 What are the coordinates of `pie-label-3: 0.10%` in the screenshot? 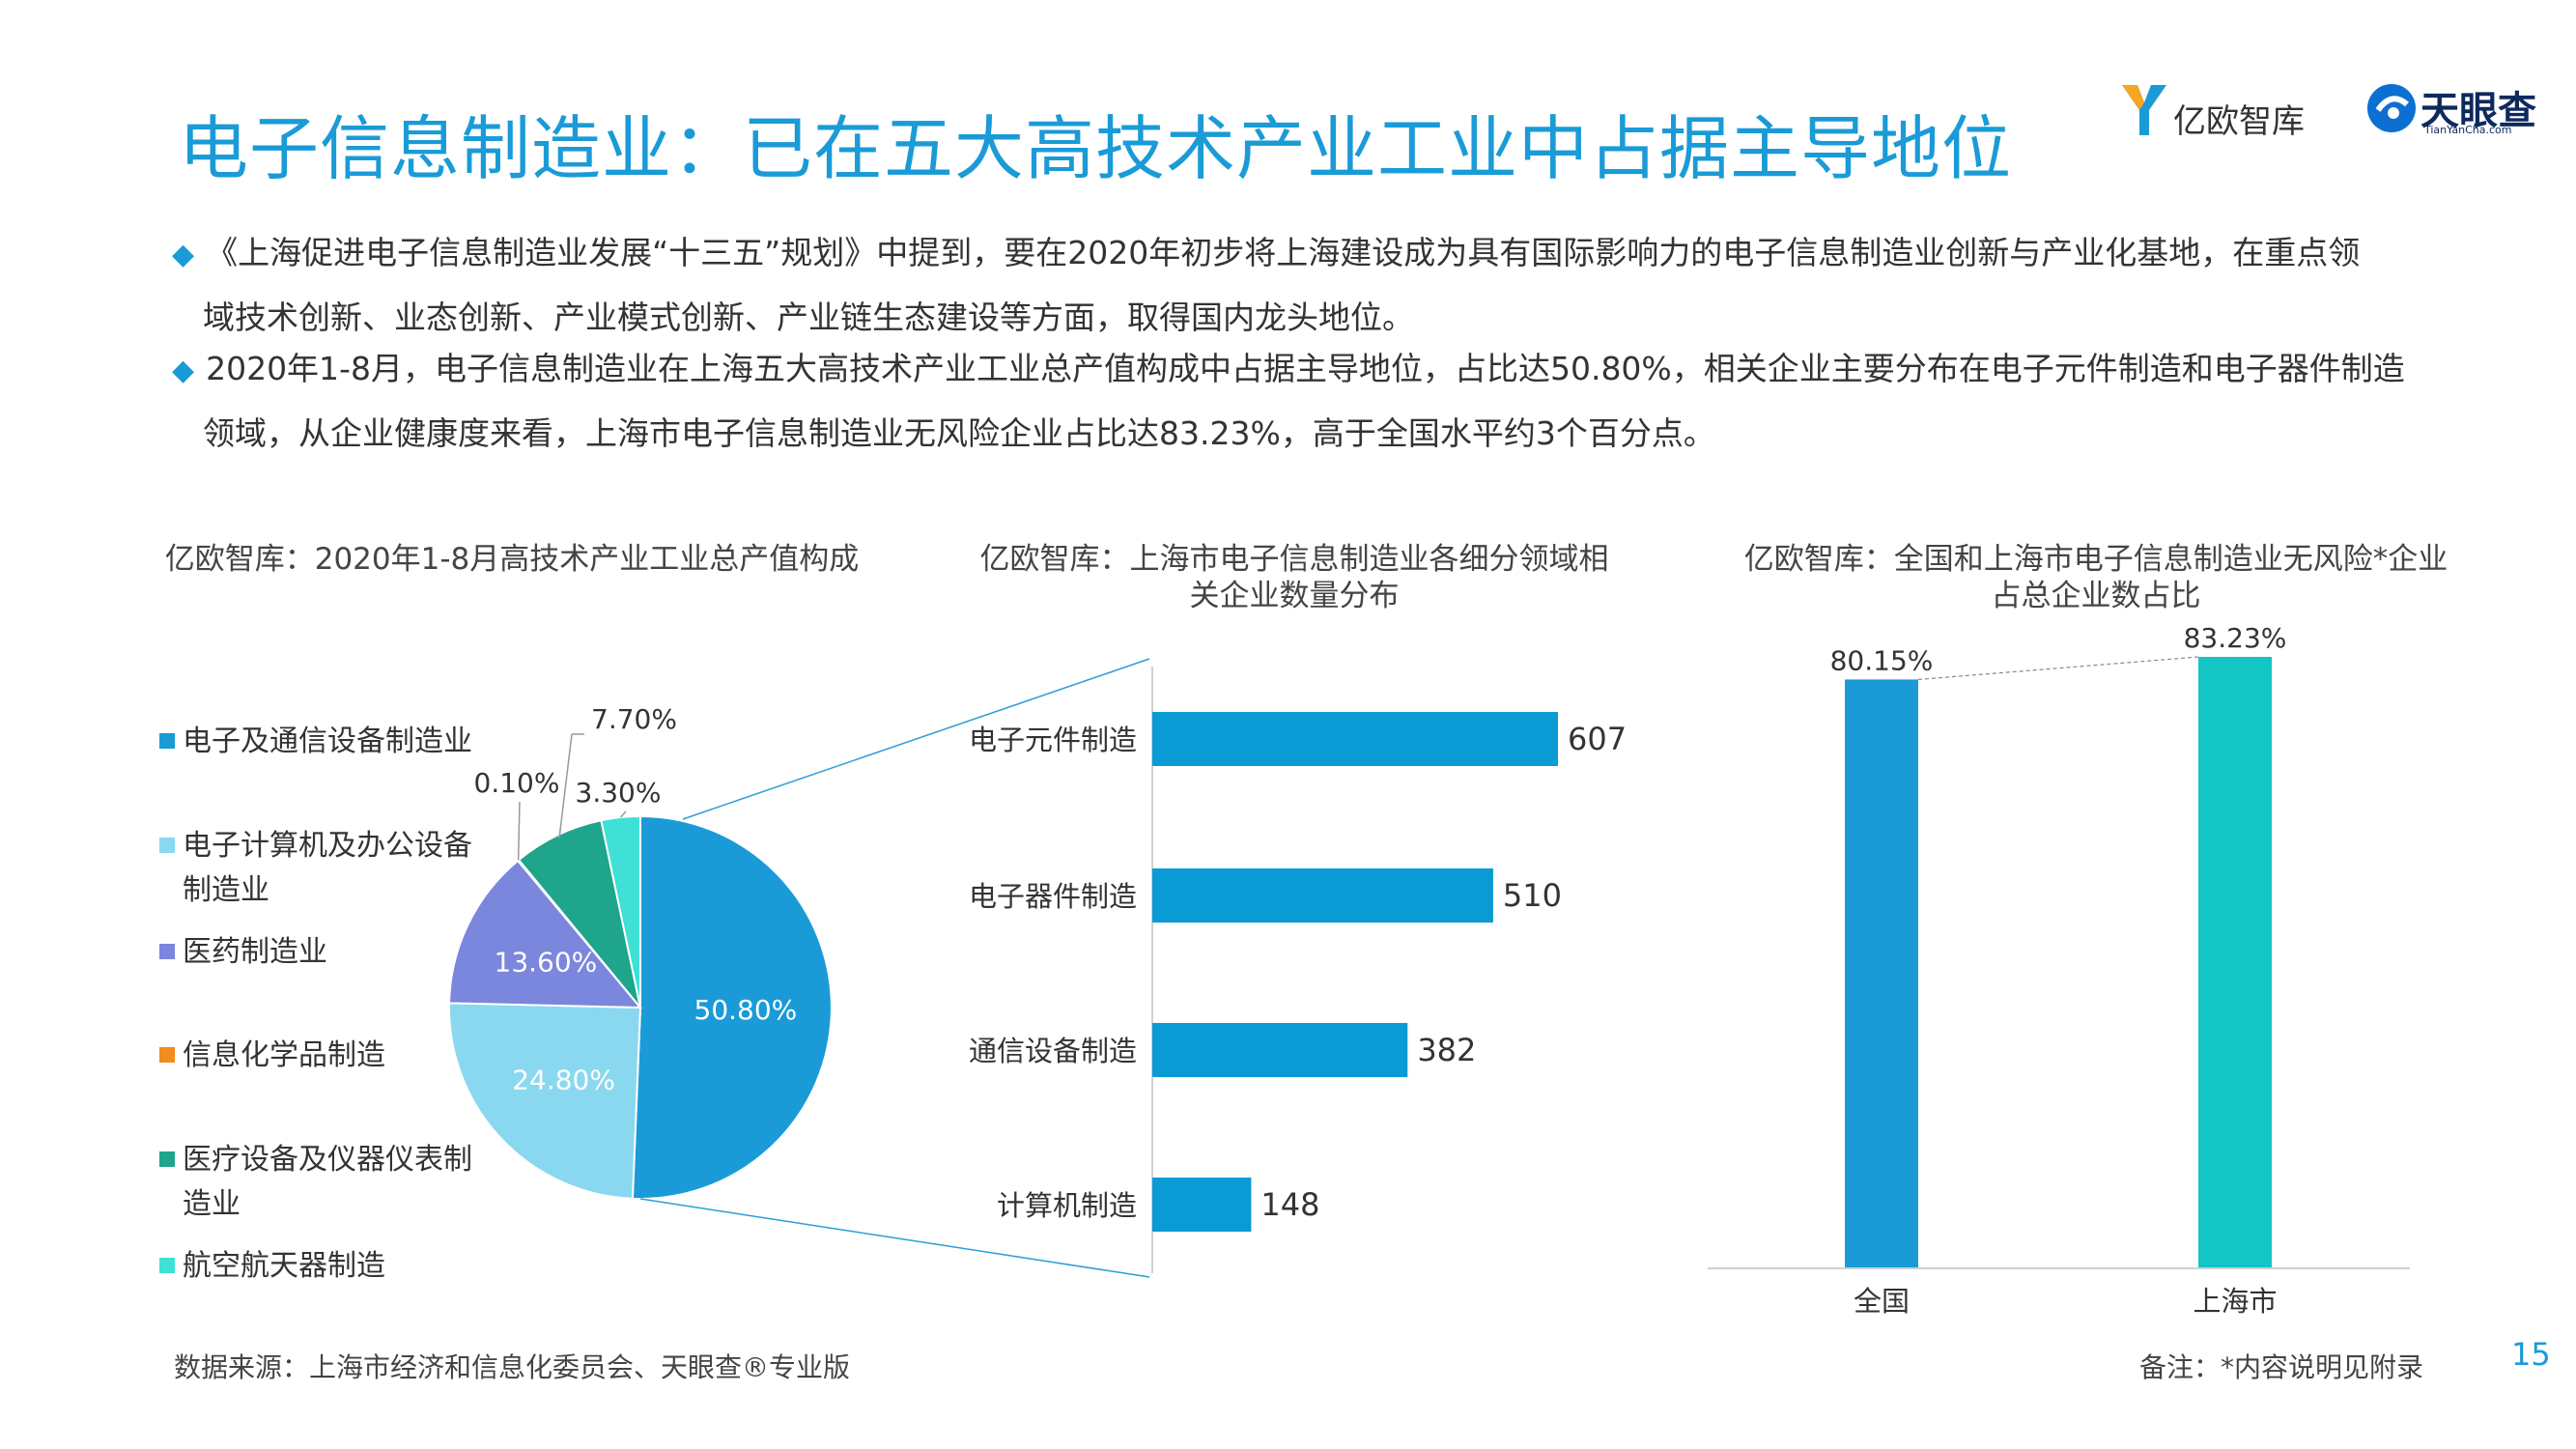 It's located at (517, 783).